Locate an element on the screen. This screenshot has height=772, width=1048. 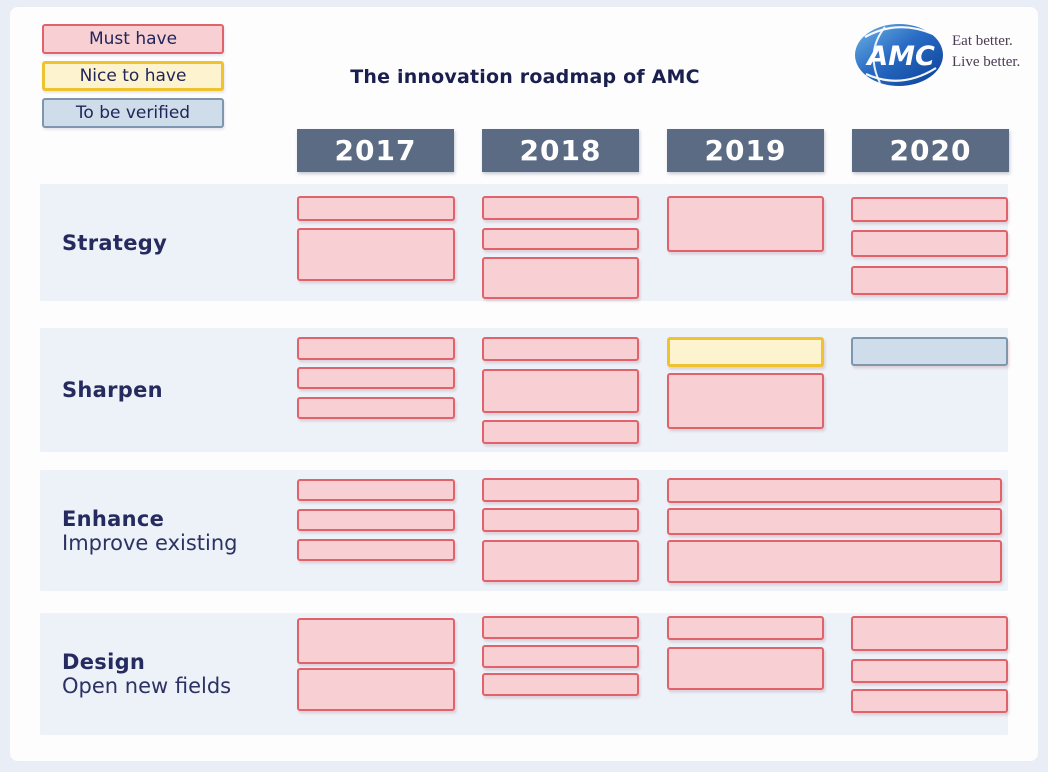
legend: Must have Nice to have To be verified is located at coordinates (133, 79).